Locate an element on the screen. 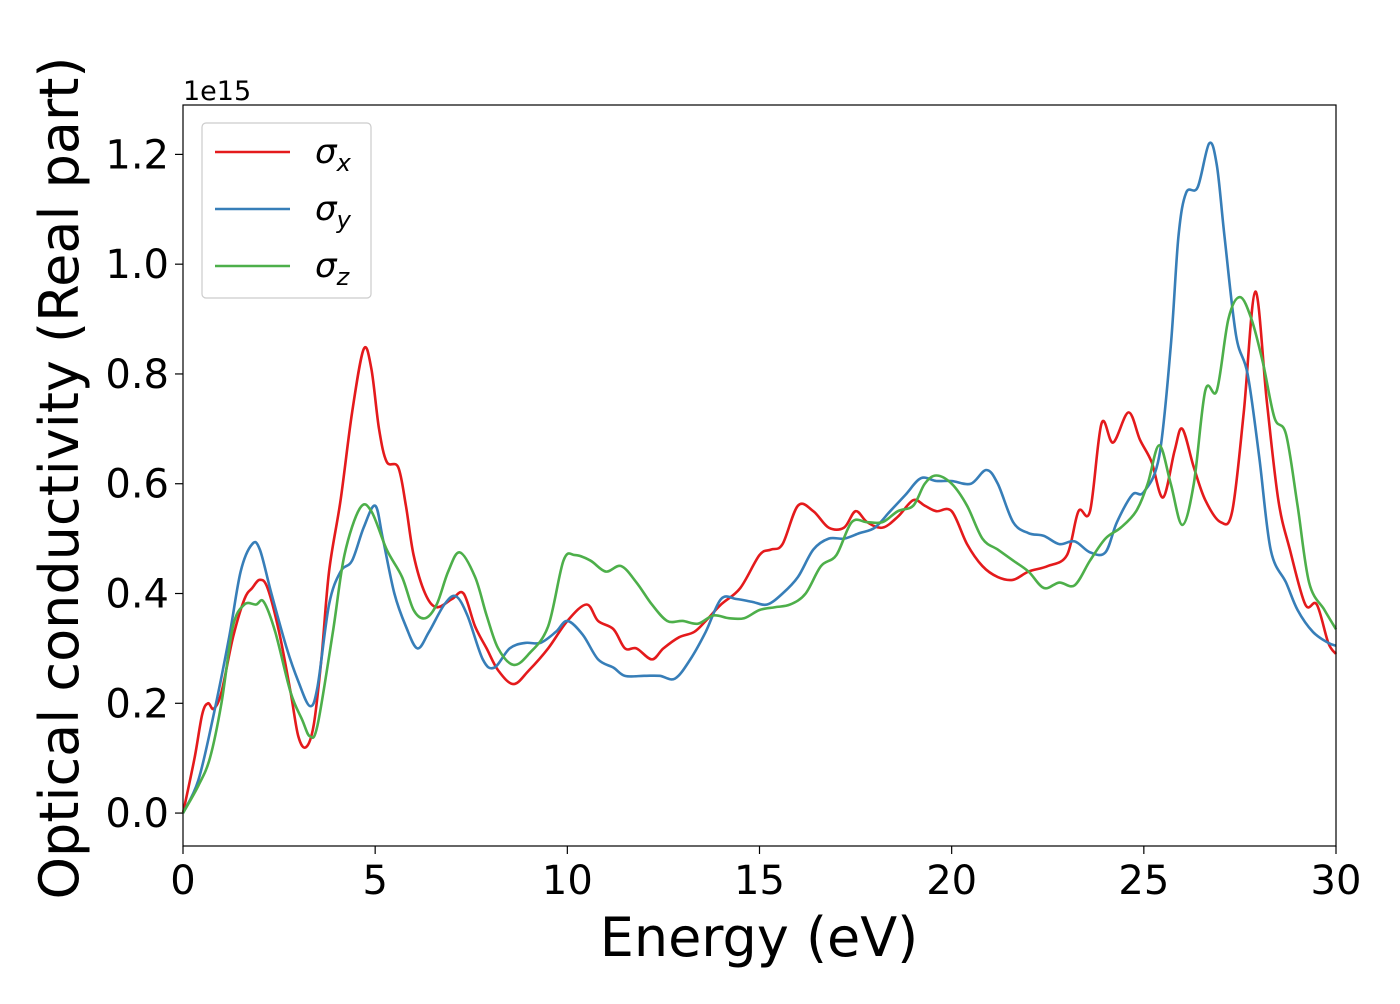 The width and height of the screenshot is (1400, 1004). x-tick-label: 15 is located at coordinates (759, 881).